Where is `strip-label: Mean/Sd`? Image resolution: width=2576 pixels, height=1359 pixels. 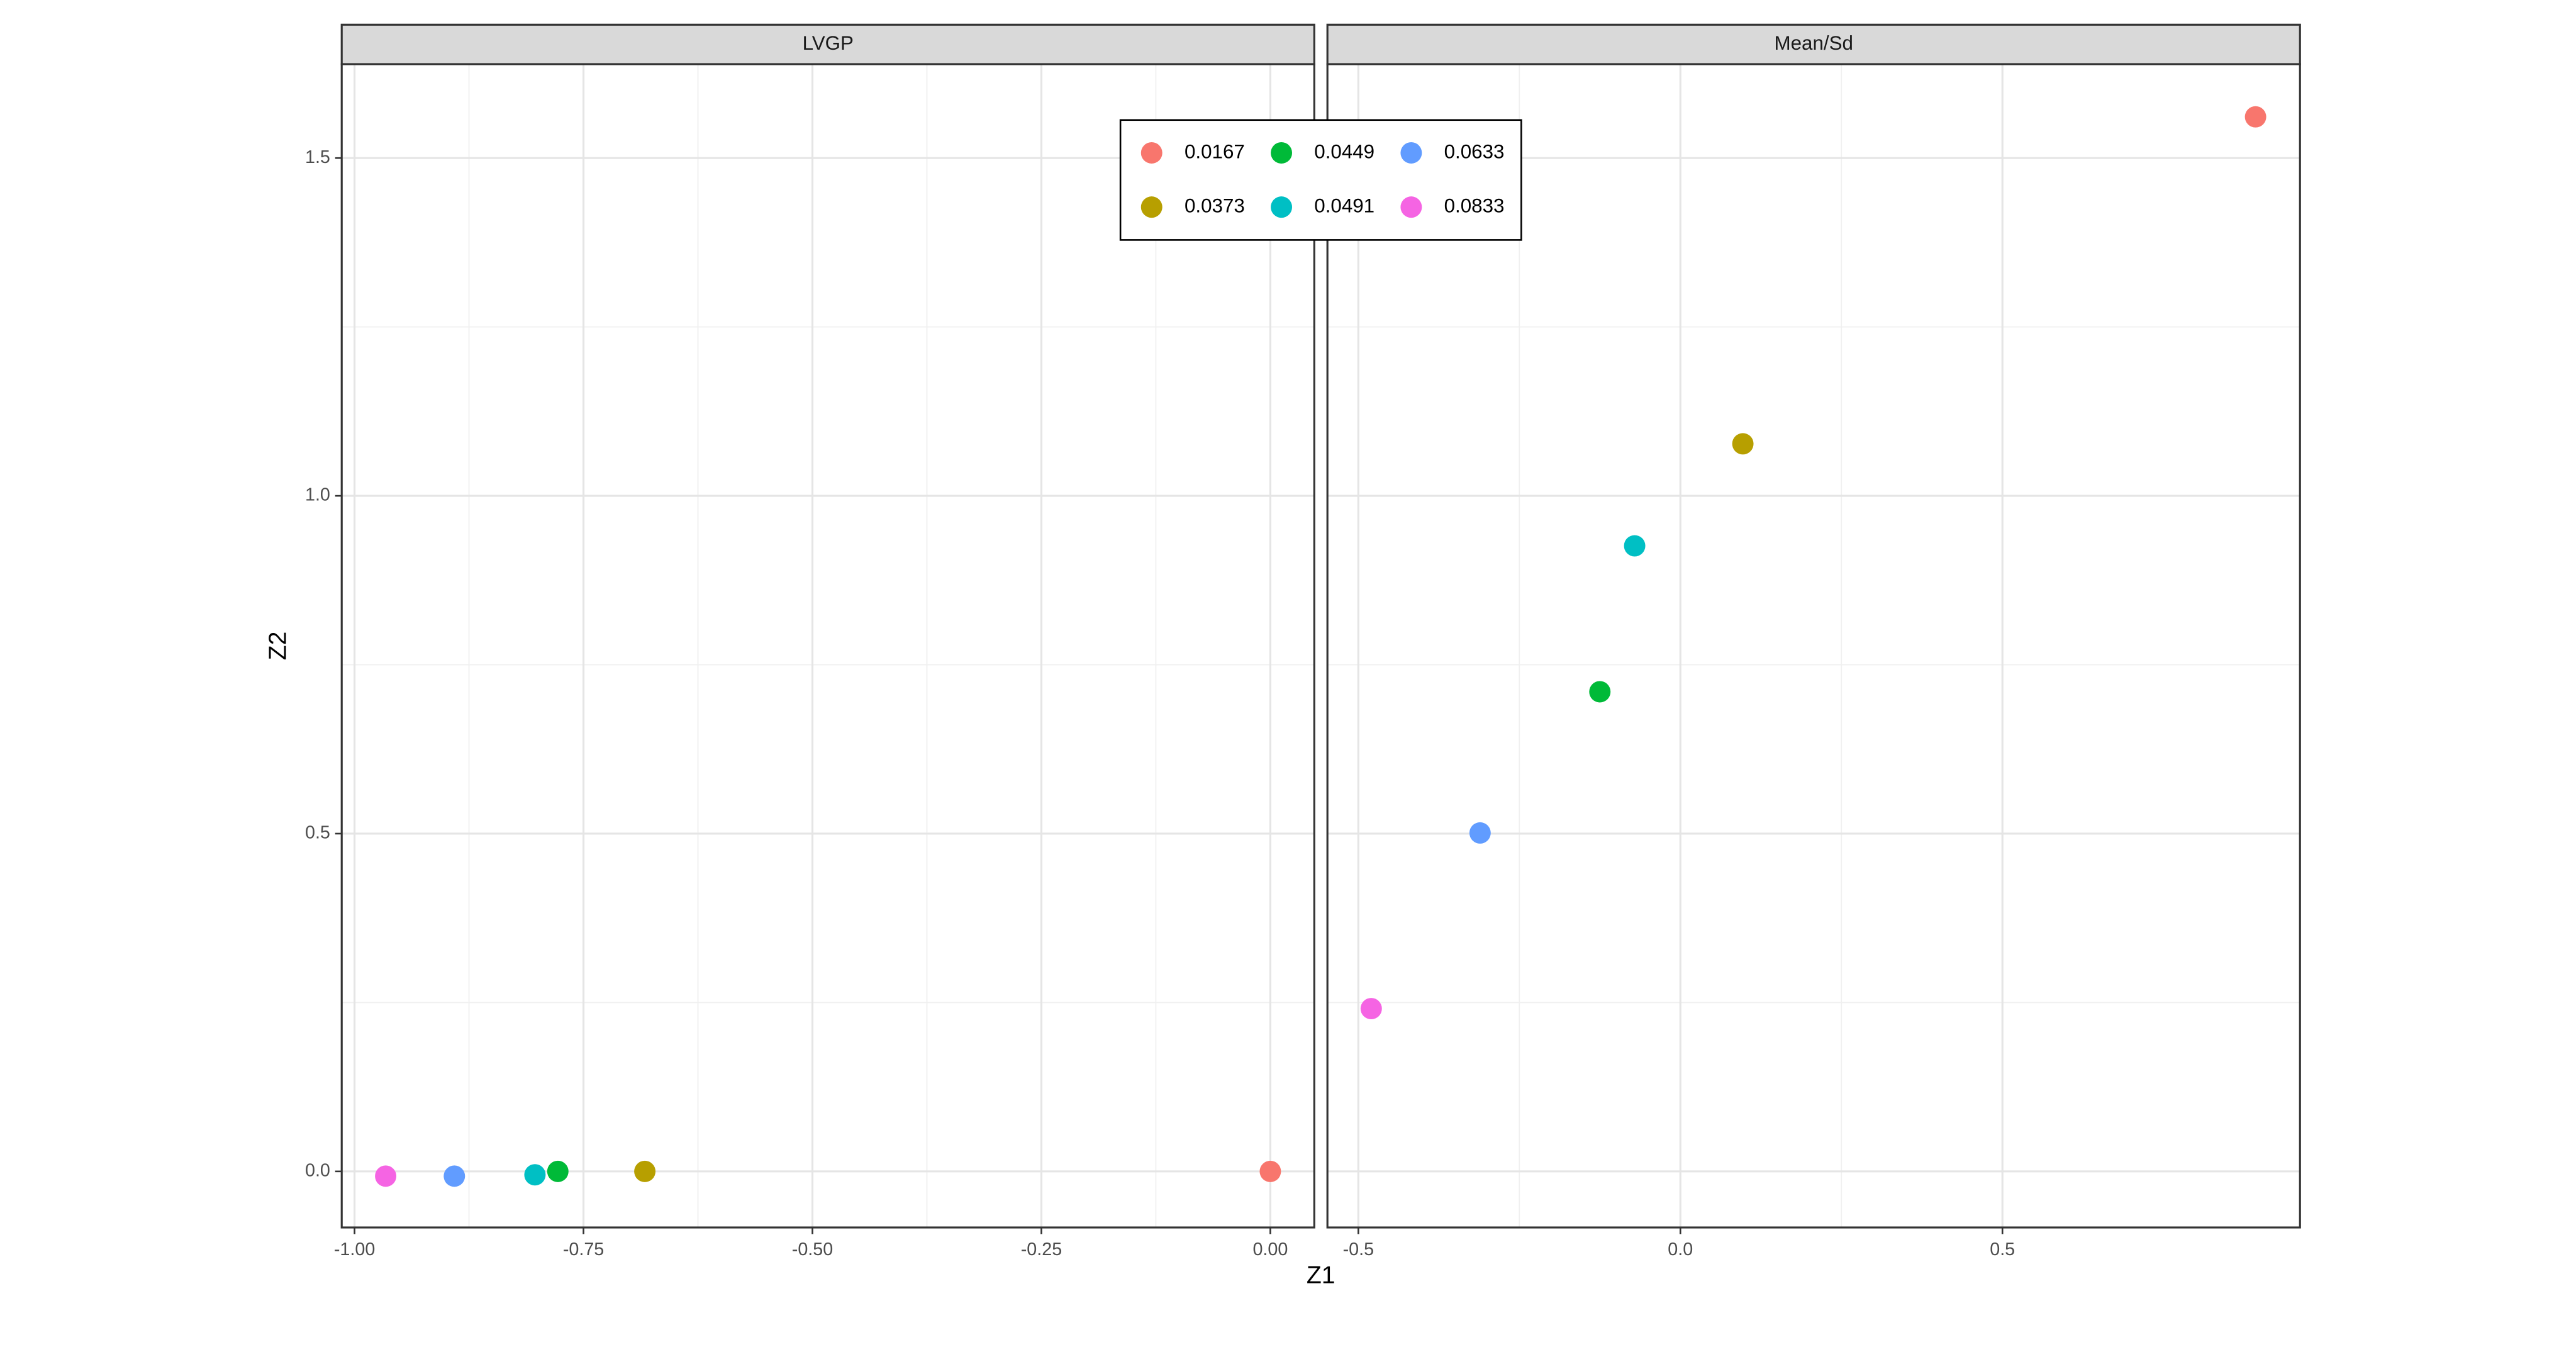
strip-label: Mean/Sd is located at coordinates (1814, 43).